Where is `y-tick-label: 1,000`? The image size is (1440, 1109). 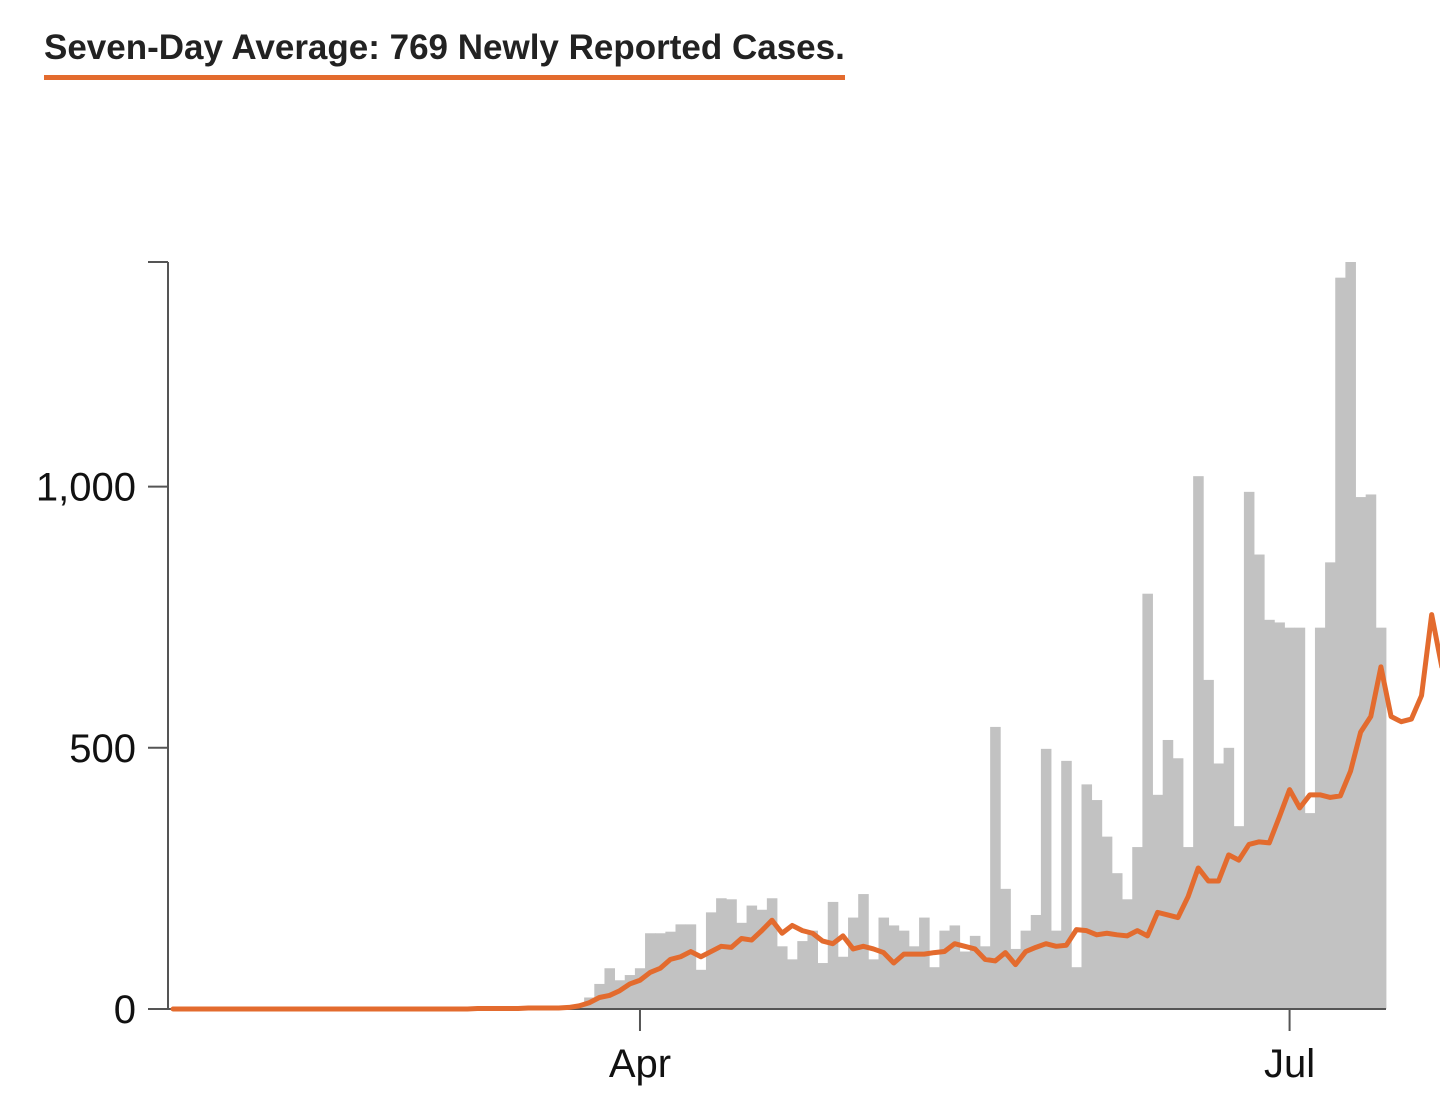
y-tick-label: 1,000 is located at coordinates (86, 488).